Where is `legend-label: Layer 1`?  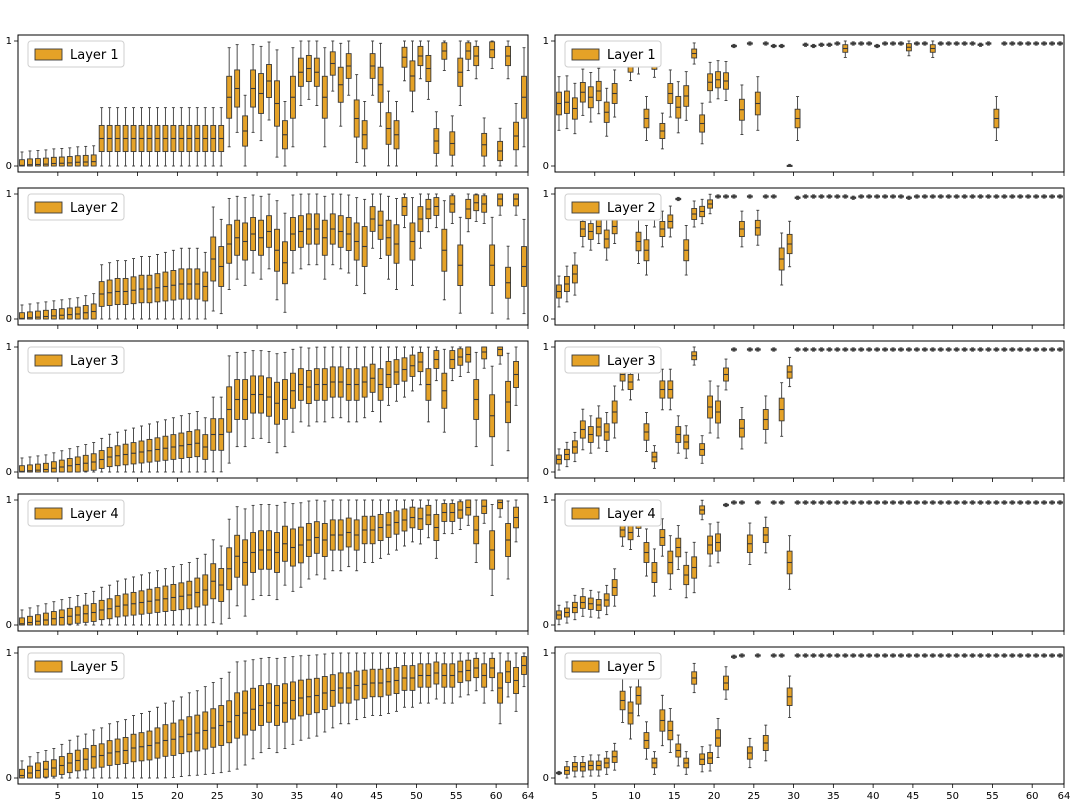 legend-label: Layer 1 is located at coordinates (94, 55).